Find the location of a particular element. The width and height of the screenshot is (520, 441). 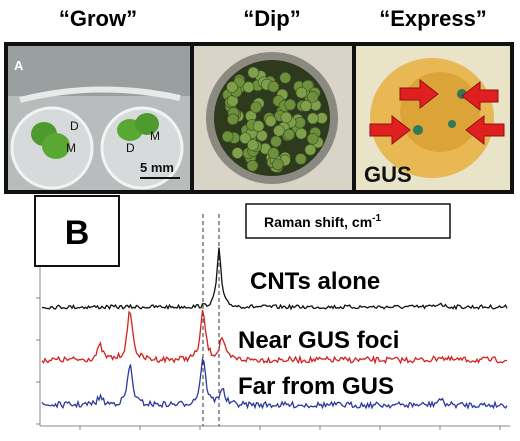

trace-label: CNTs alone is located at coordinates (315, 281).